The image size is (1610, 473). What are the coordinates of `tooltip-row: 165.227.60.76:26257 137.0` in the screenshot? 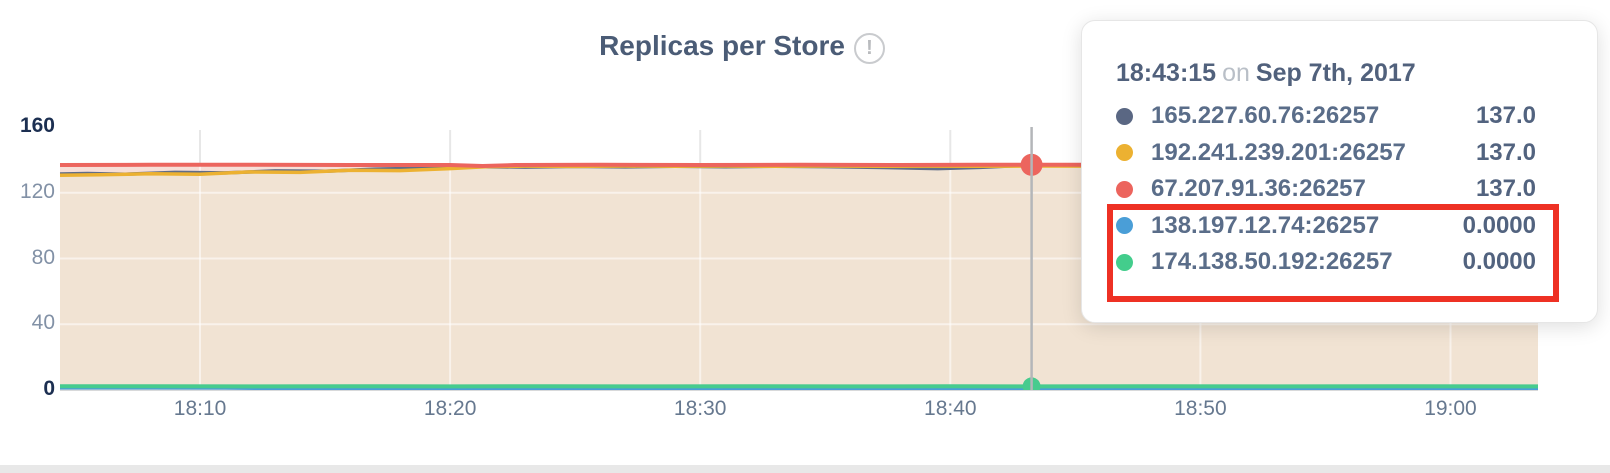 It's located at (1326, 116).